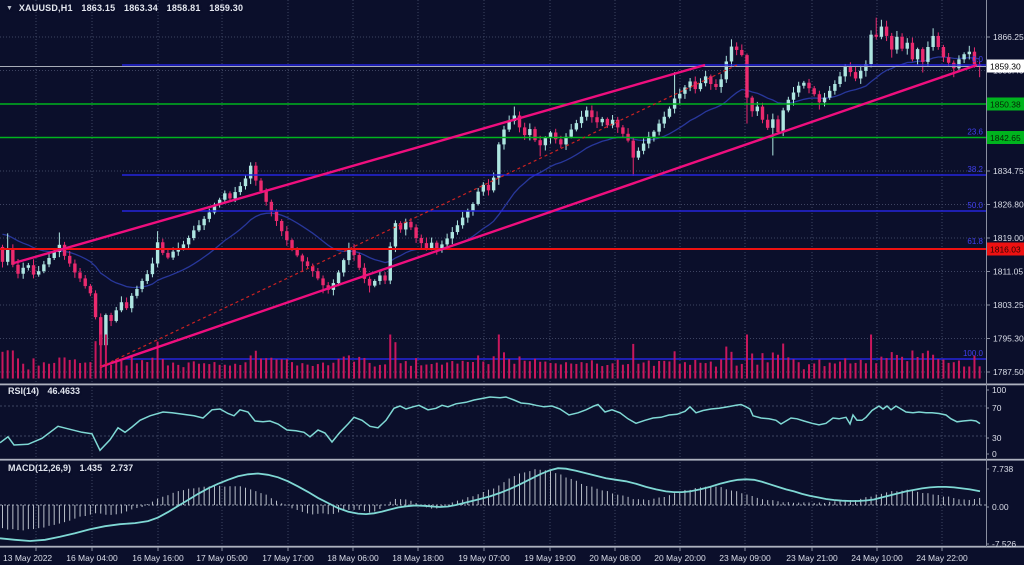 The width and height of the screenshot is (1024, 565). Describe the element at coordinates (997, 408) in the screenshot. I see `svg-text: 70` at that location.